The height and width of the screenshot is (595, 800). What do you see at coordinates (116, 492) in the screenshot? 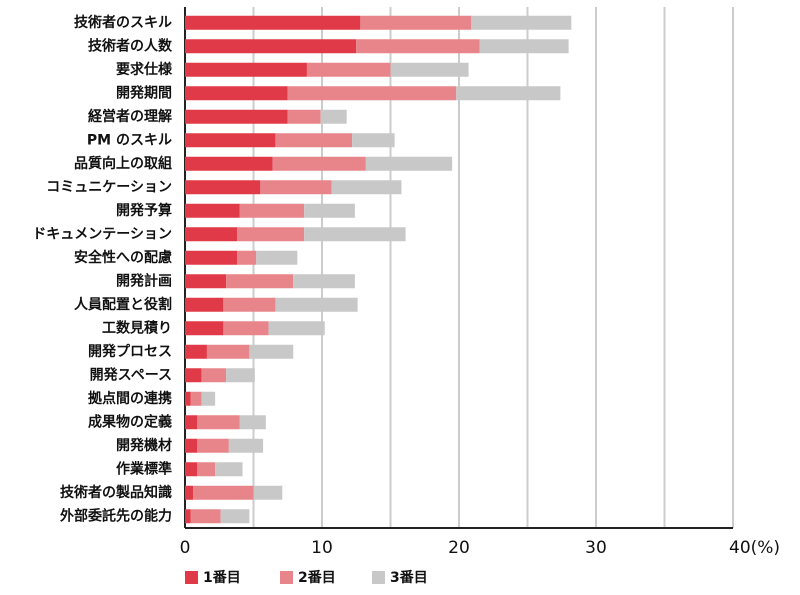
I see `y-tick-label: 技術者の製品知識` at bounding box center [116, 492].